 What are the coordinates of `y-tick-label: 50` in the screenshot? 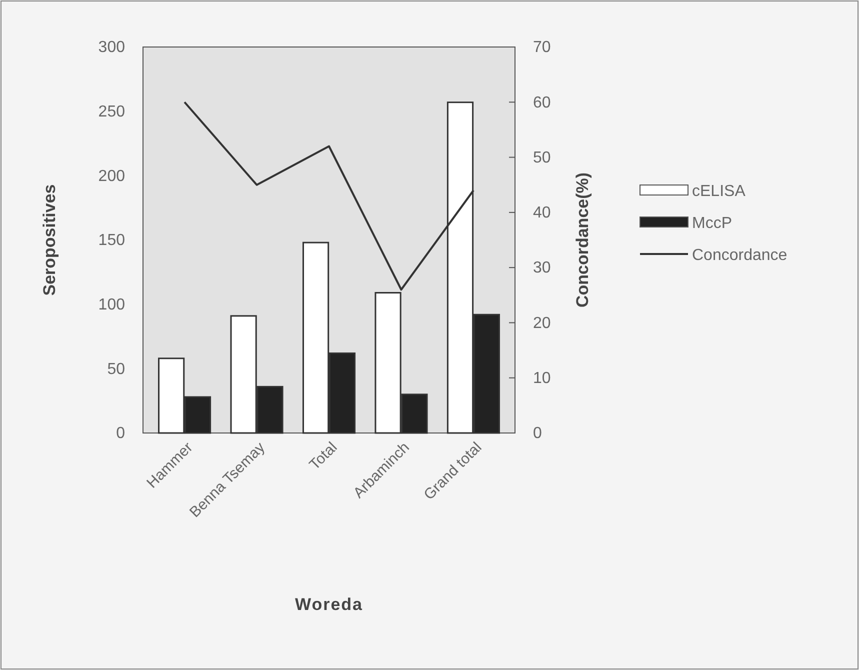 It's located at (116, 369).